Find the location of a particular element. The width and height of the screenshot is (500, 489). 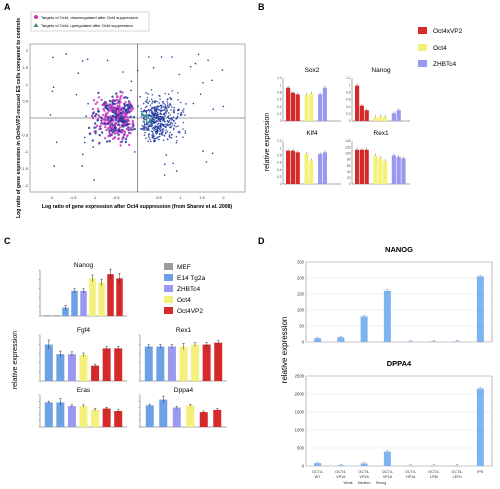

panel-c-subplot-rex1: Rex1 is located at coordinates (182, 354).